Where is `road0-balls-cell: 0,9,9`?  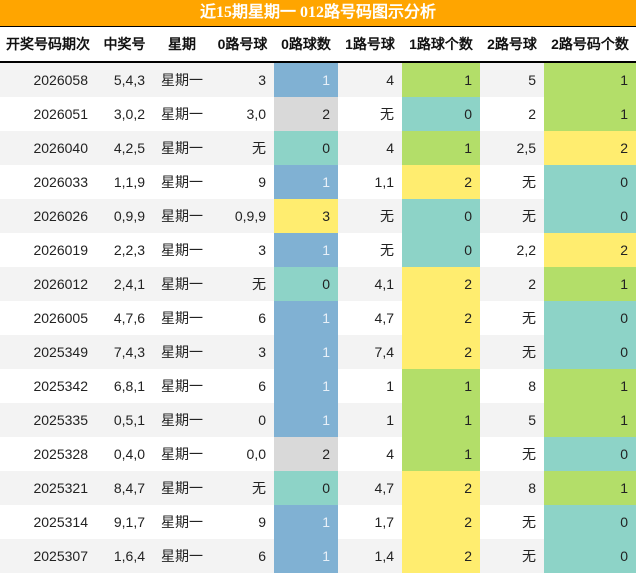 road0-balls-cell: 0,9,9 is located at coordinates (242, 216).